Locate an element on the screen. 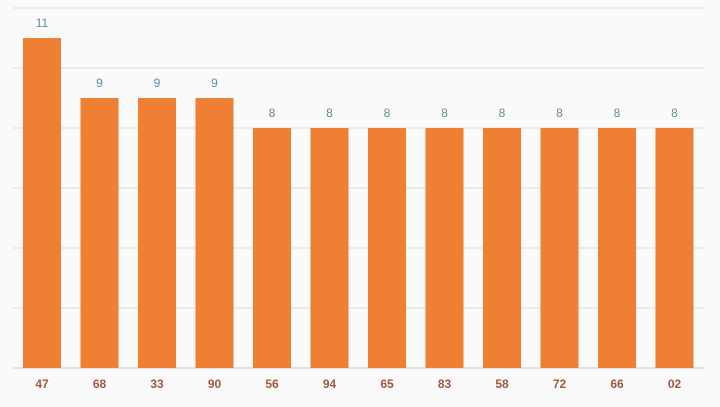 The image size is (720, 407). x-tick-label: 72 is located at coordinates (560, 384).